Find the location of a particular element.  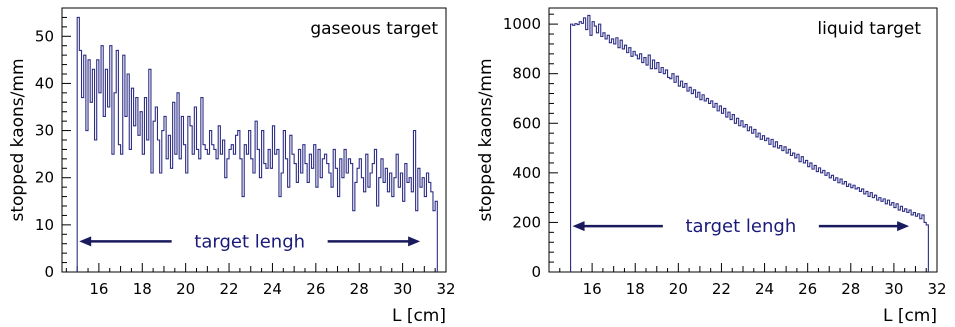

y-tick-label: 30 is located at coordinates (44, 131).